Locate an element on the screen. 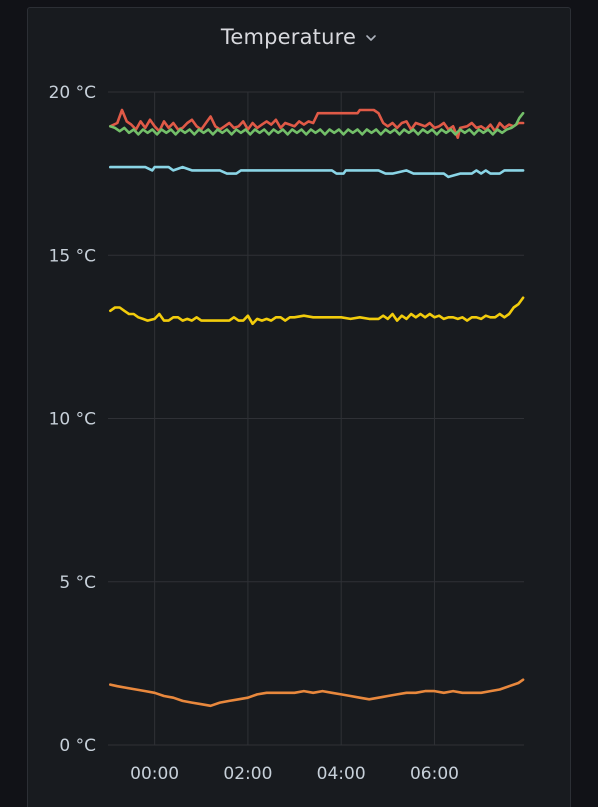 This screenshot has width=598, height=807. x-tick-label: 06:00 is located at coordinates (434, 774).